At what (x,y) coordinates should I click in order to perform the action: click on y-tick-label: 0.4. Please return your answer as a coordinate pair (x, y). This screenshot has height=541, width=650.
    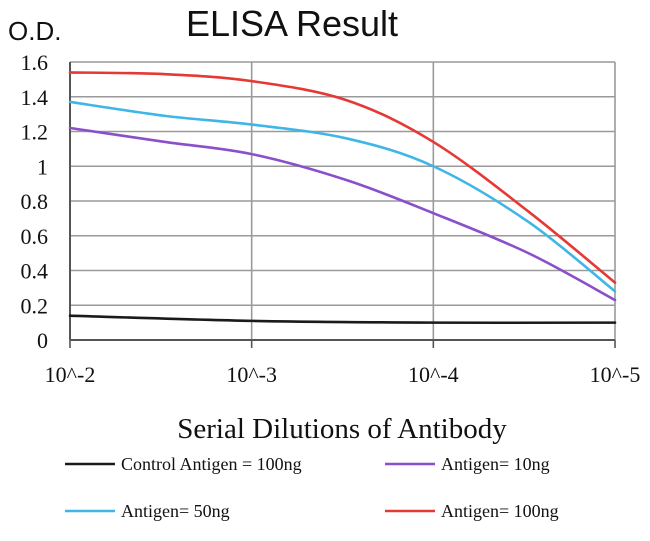
    Looking at the image, I should click on (35, 271).